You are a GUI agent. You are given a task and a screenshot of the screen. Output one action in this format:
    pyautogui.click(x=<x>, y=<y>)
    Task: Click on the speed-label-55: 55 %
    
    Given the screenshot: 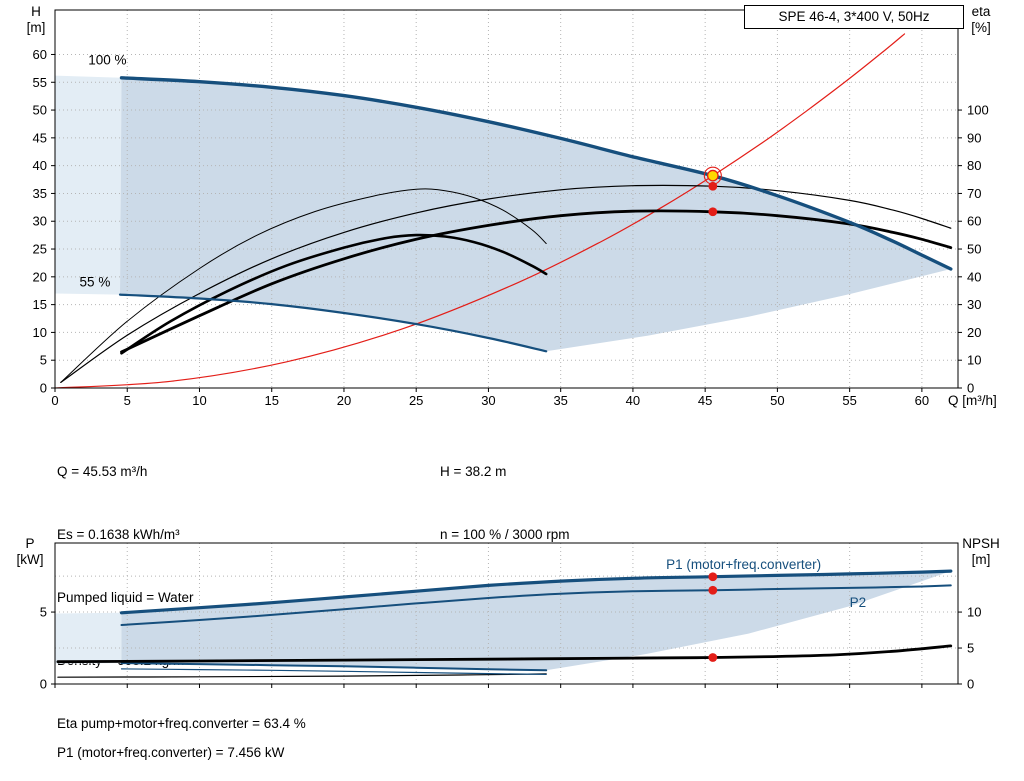 What is the action you would take?
    pyautogui.click(x=95, y=281)
    